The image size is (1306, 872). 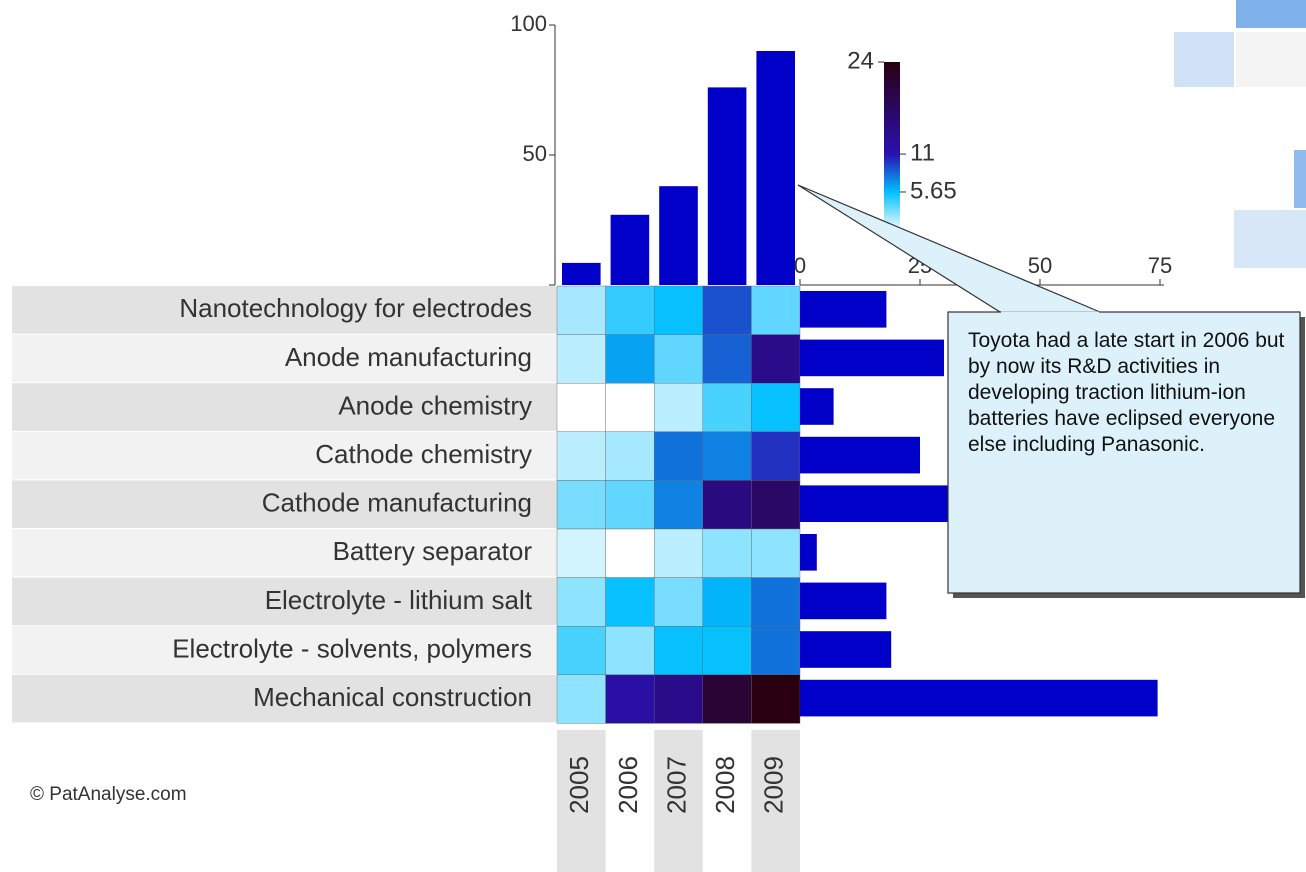 I want to click on source: © PatAnalyse.com, so click(x=108, y=794).